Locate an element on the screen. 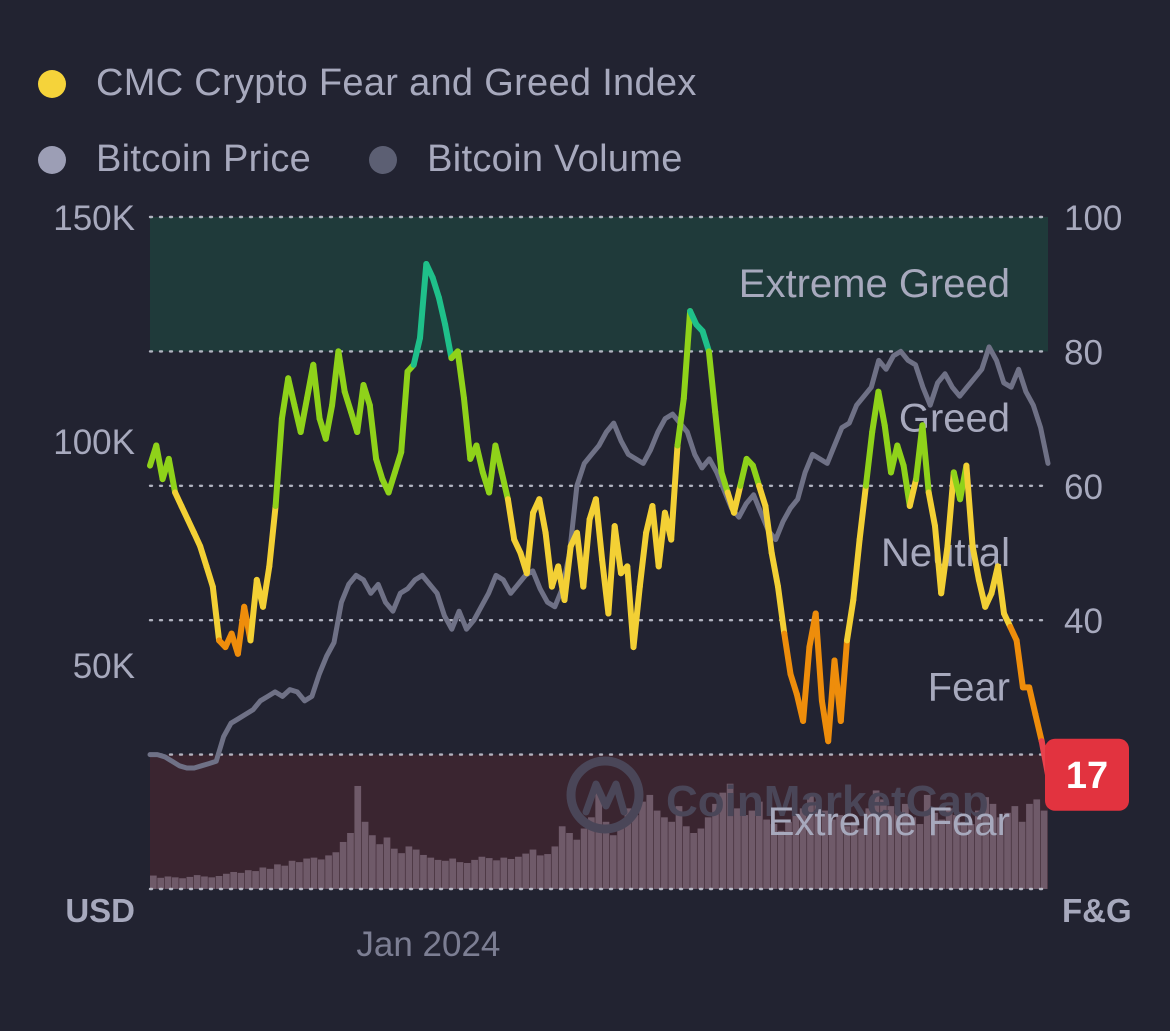 The height and width of the screenshot is (1031, 1170). legend-item-fear-greed: CMC Crypto Fear and Greed Index is located at coordinates (367, 83).